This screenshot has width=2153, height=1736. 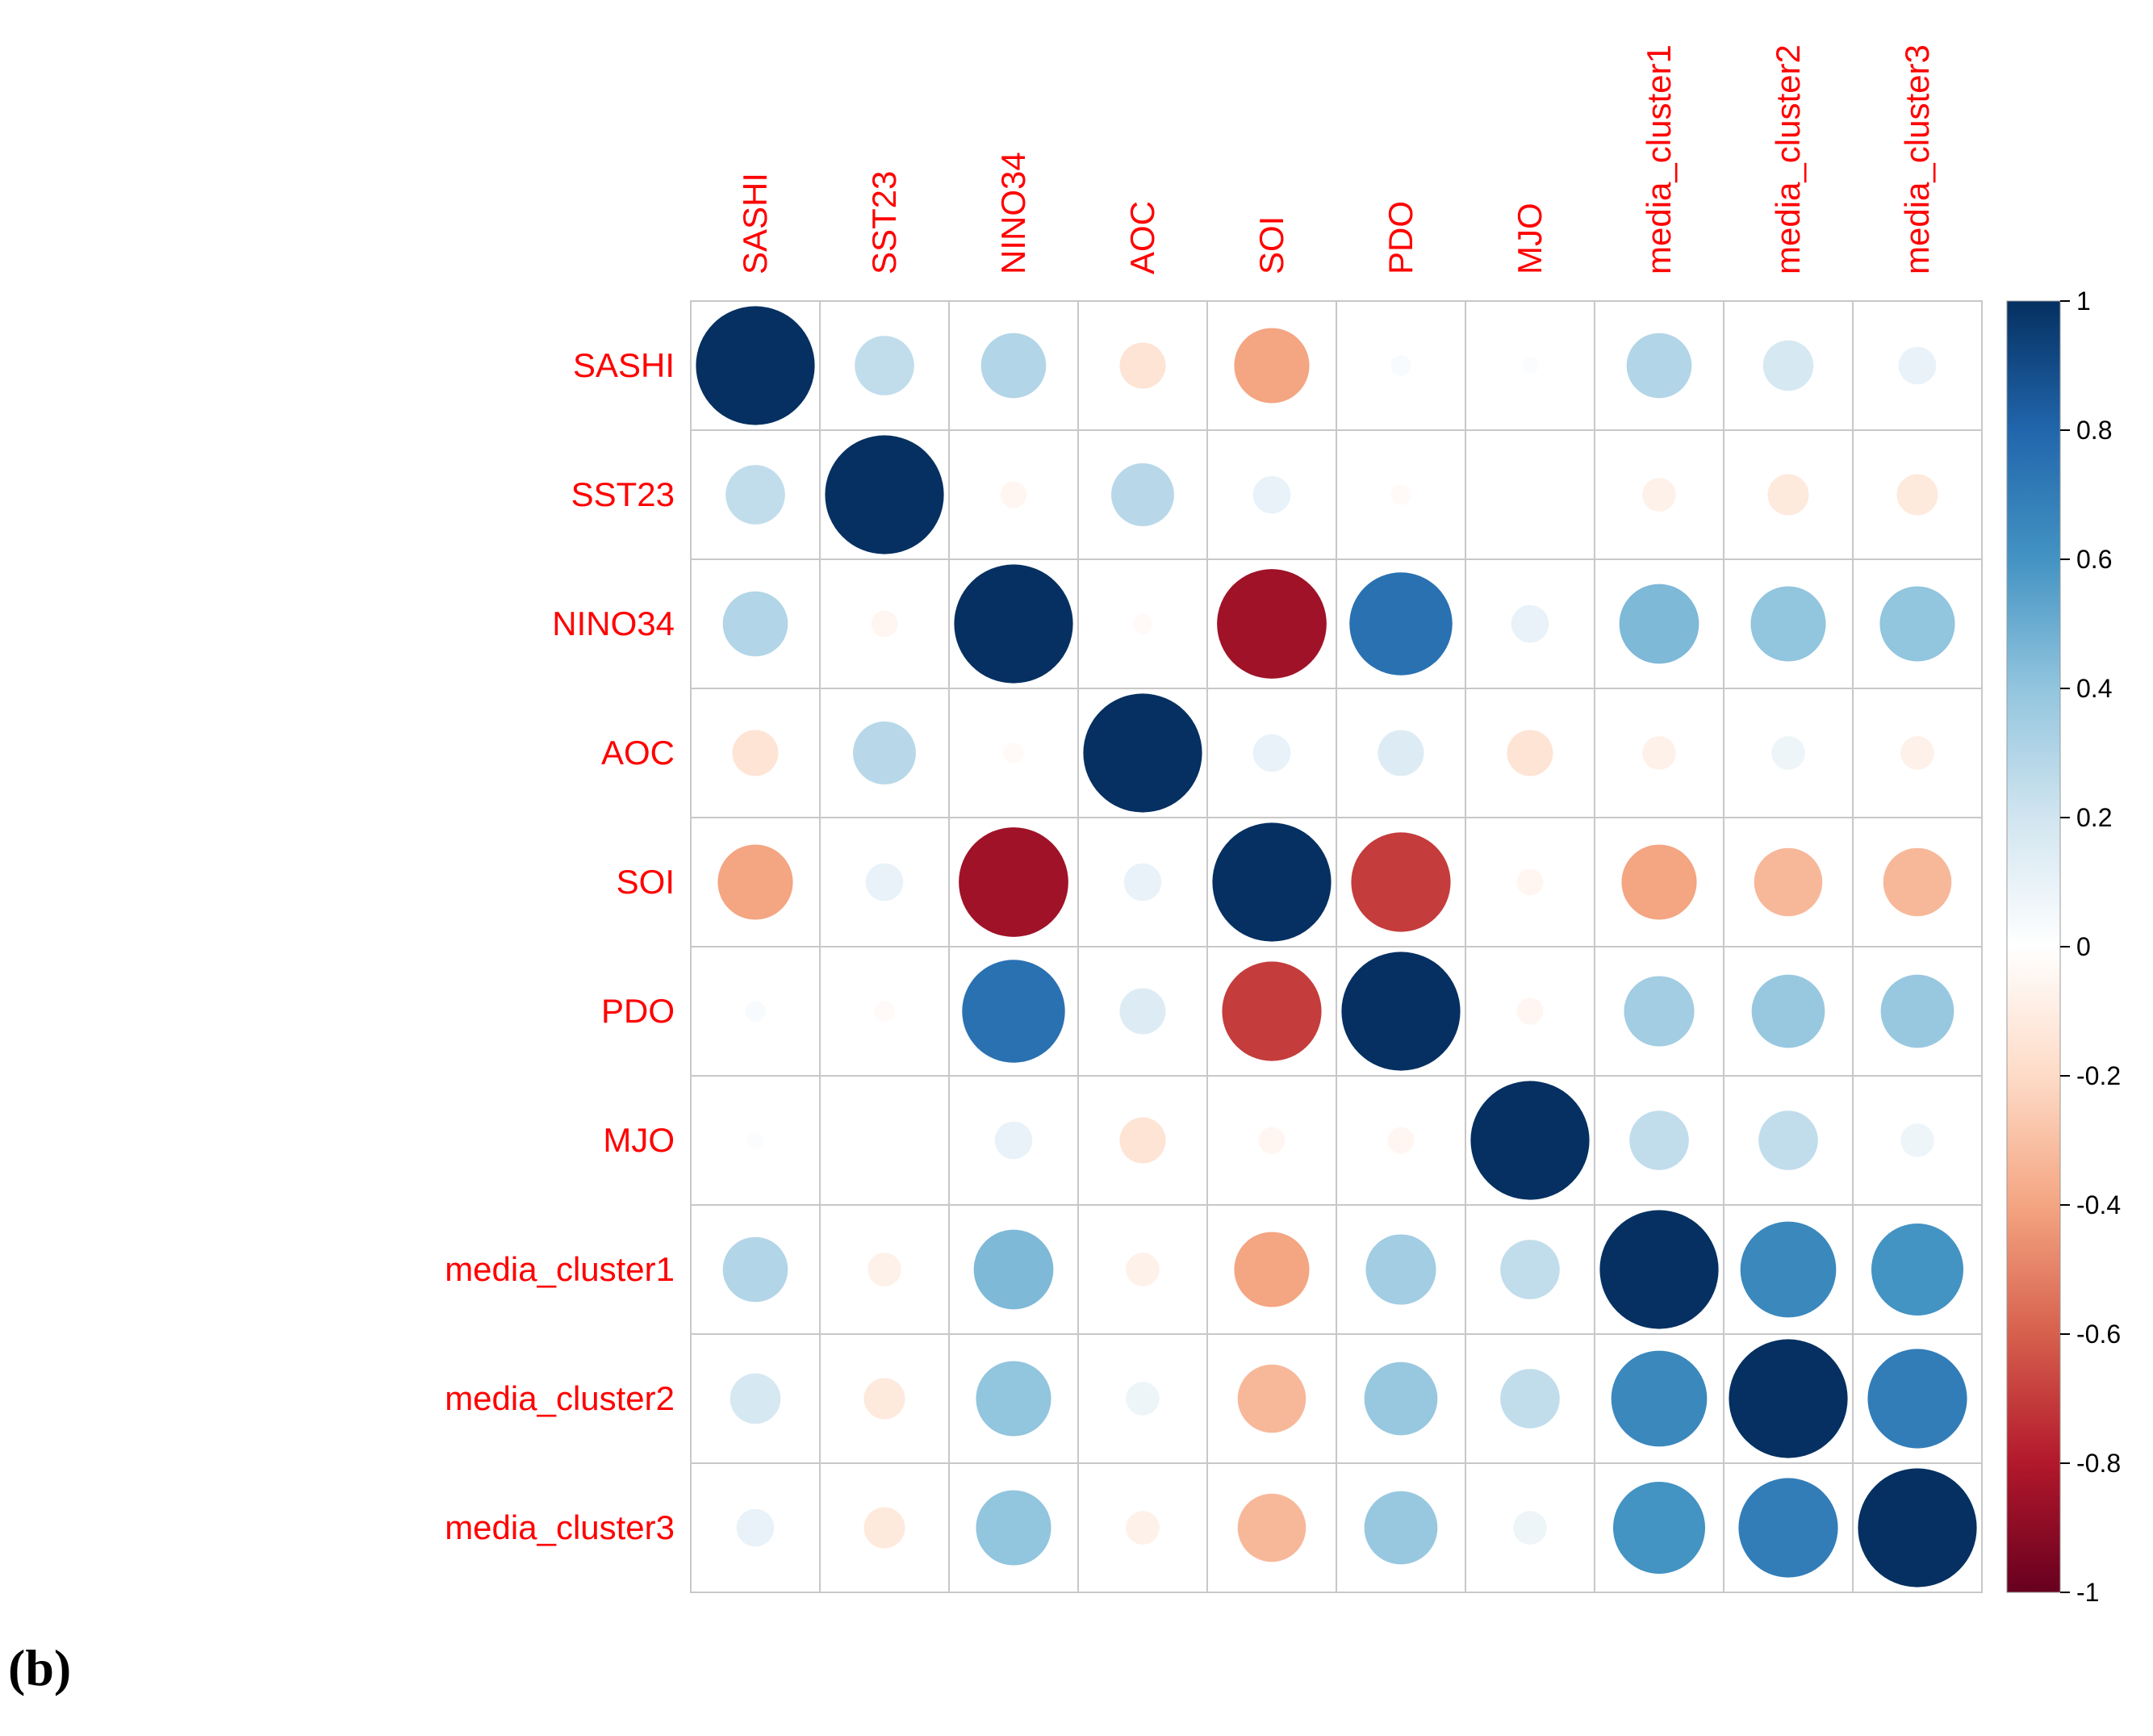 What do you see at coordinates (2034, 947) in the screenshot?
I see `colorbar-gradient` at bounding box center [2034, 947].